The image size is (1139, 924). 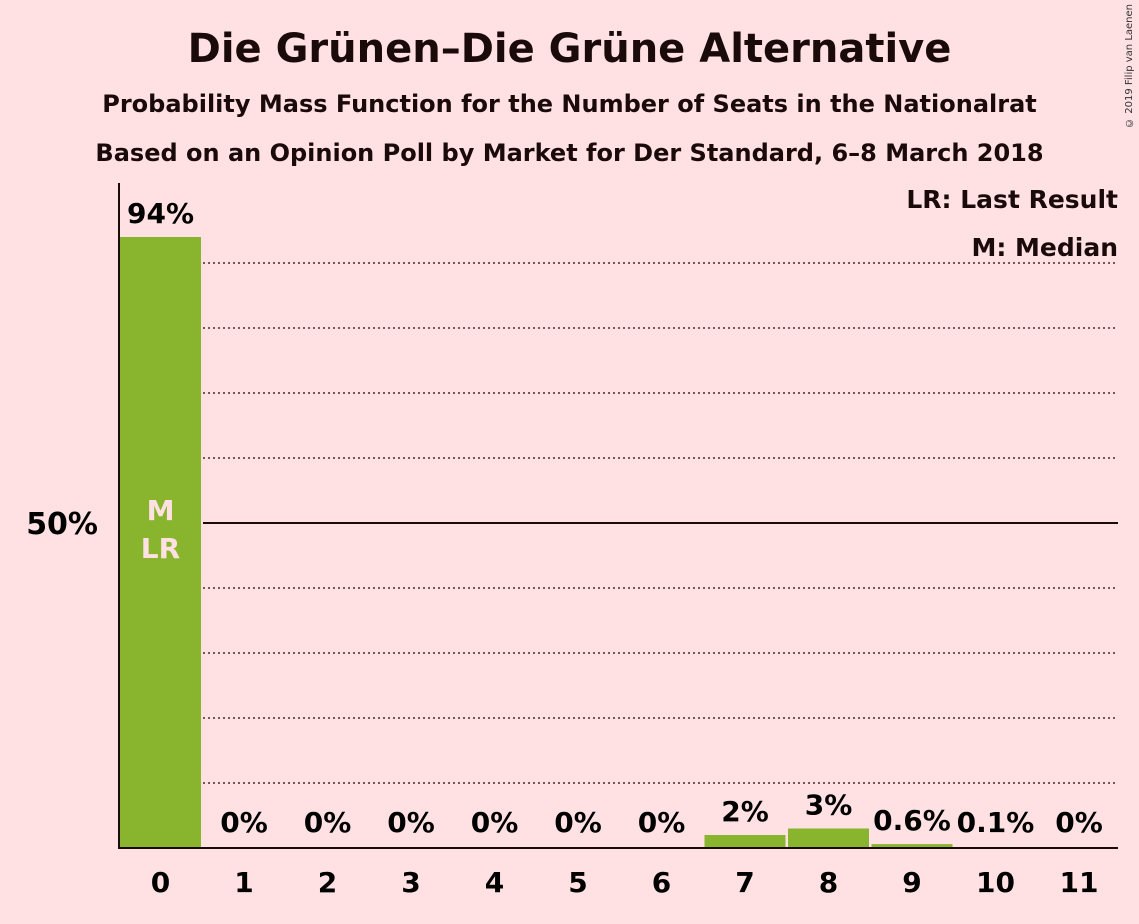 I want to click on value-label-1: 0%, so click(x=244, y=822).